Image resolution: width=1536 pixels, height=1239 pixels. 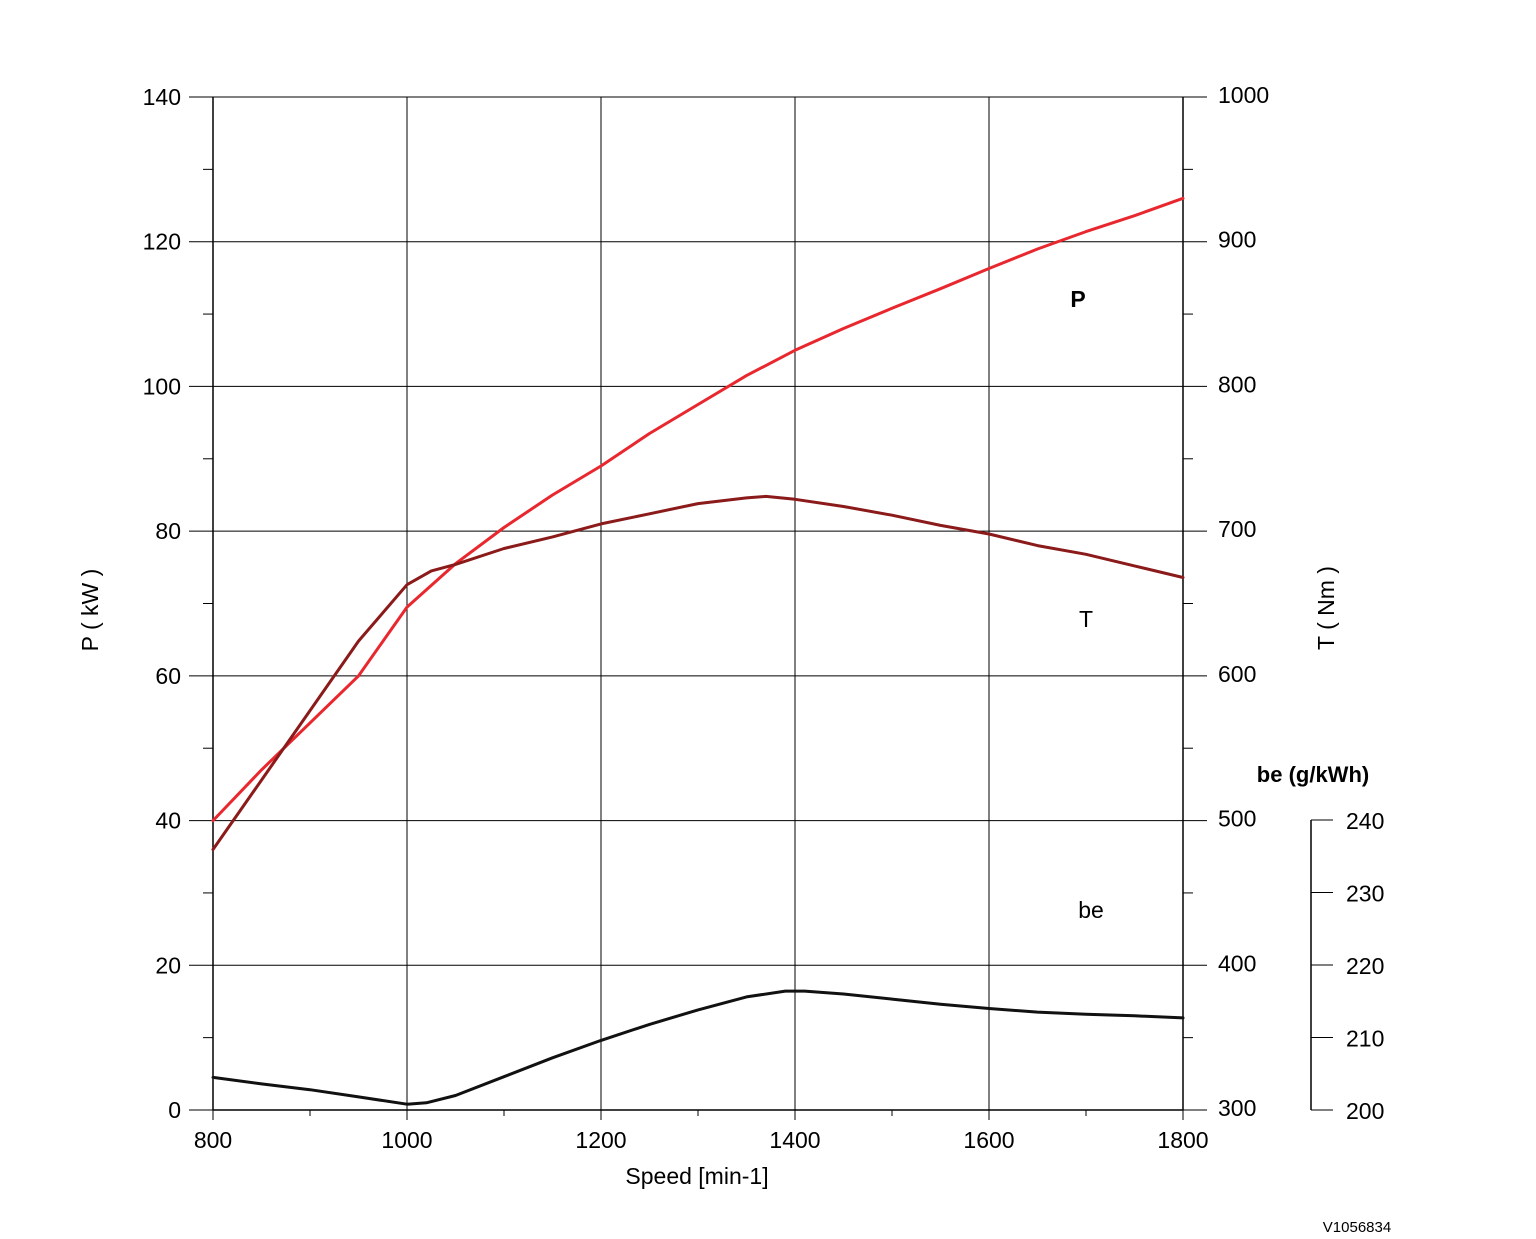 What do you see at coordinates (1365, 894) in the screenshot?
I see `be-tick-label: 230` at bounding box center [1365, 894].